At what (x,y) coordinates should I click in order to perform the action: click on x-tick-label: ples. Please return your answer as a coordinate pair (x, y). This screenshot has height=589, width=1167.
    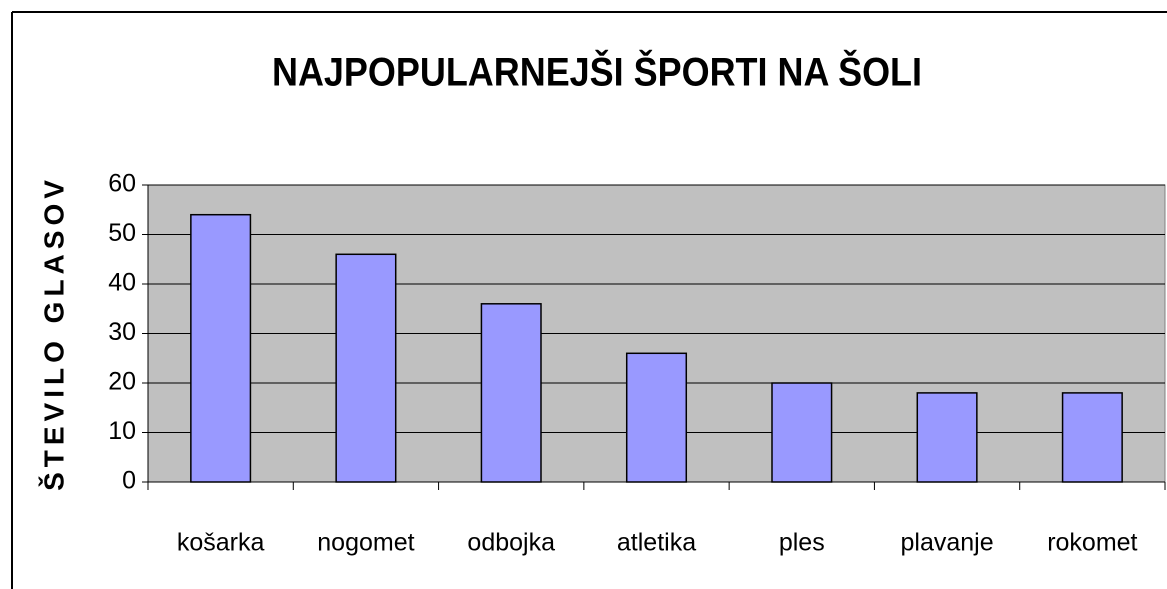
    Looking at the image, I should click on (802, 543).